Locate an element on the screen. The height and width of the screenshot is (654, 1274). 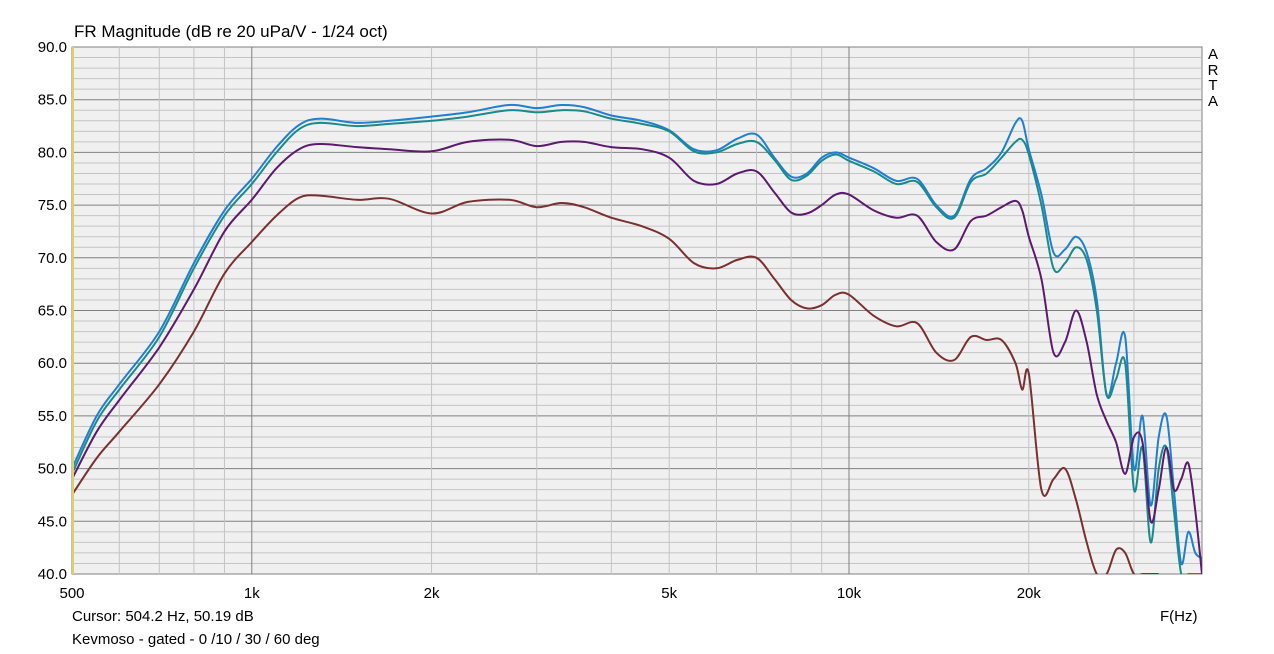
y-tick-label: 90.0 is located at coordinates (52, 47).